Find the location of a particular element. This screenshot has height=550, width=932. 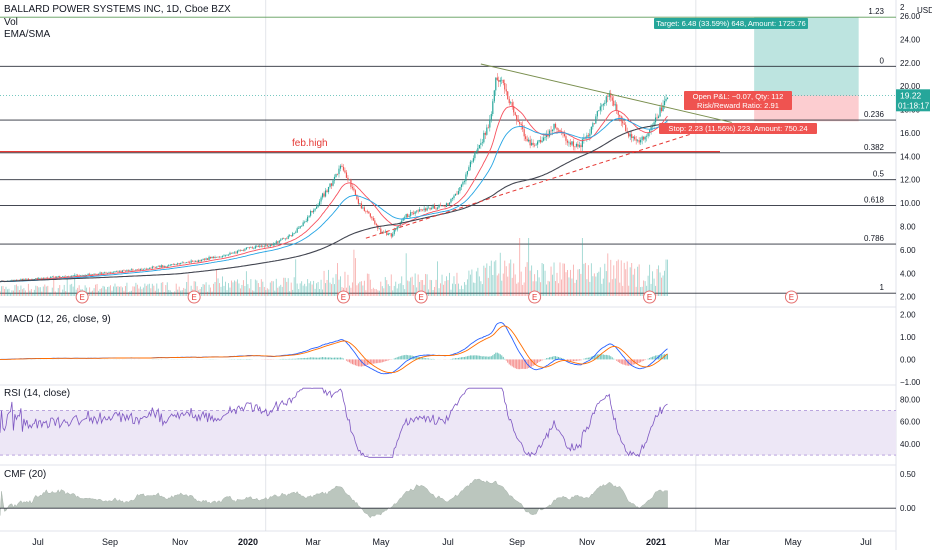

macd-title: MACD (12, 26, close, 9) is located at coordinates (57, 319).